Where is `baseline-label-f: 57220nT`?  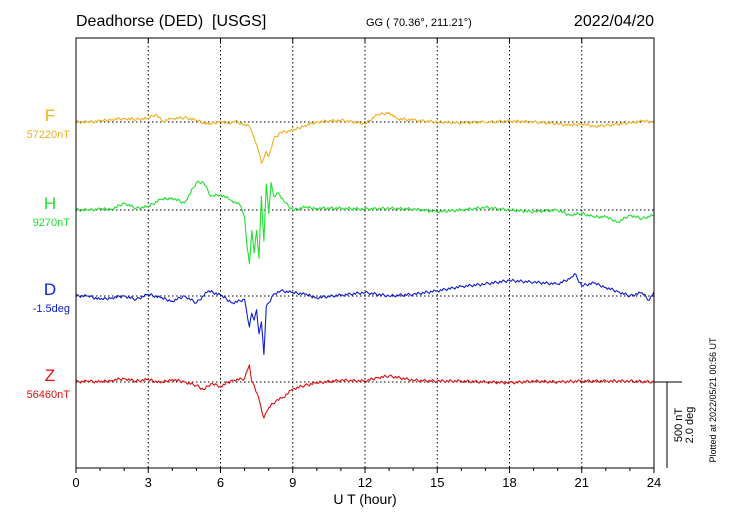
baseline-label-f: 57220nT is located at coordinates (49, 135).